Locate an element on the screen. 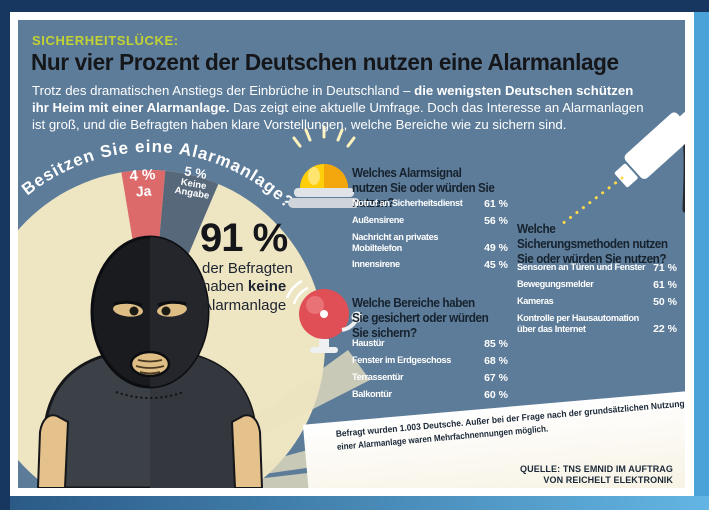  security-camera-icon is located at coordinates (649, 149).